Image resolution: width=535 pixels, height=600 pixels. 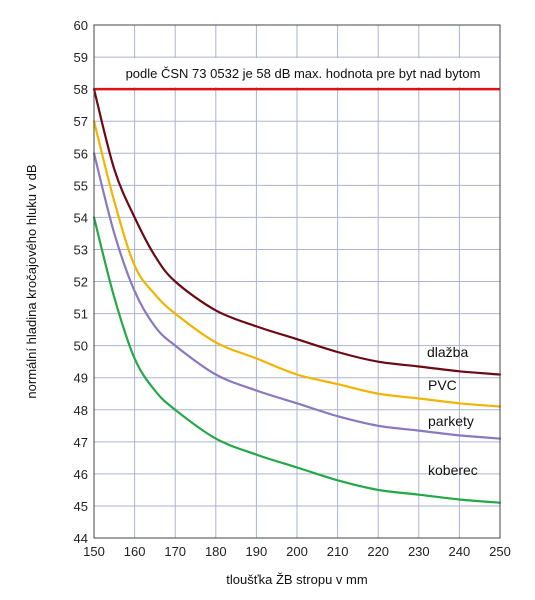 What do you see at coordinates (81, 249) in the screenshot?
I see `y-tick-label: 53` at bounding box center [81, 249].